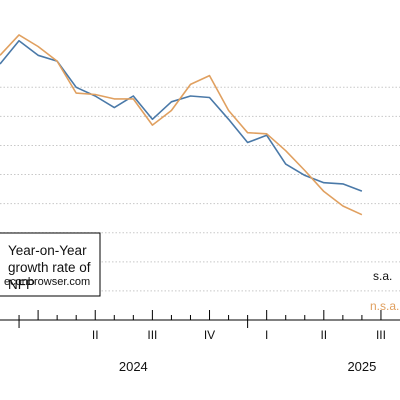 The width and height of the screenshot is (400, 400). Describe the element at coordinates (266, 335) in the screenshot. I see `quarter-tick-label: I` at that location.